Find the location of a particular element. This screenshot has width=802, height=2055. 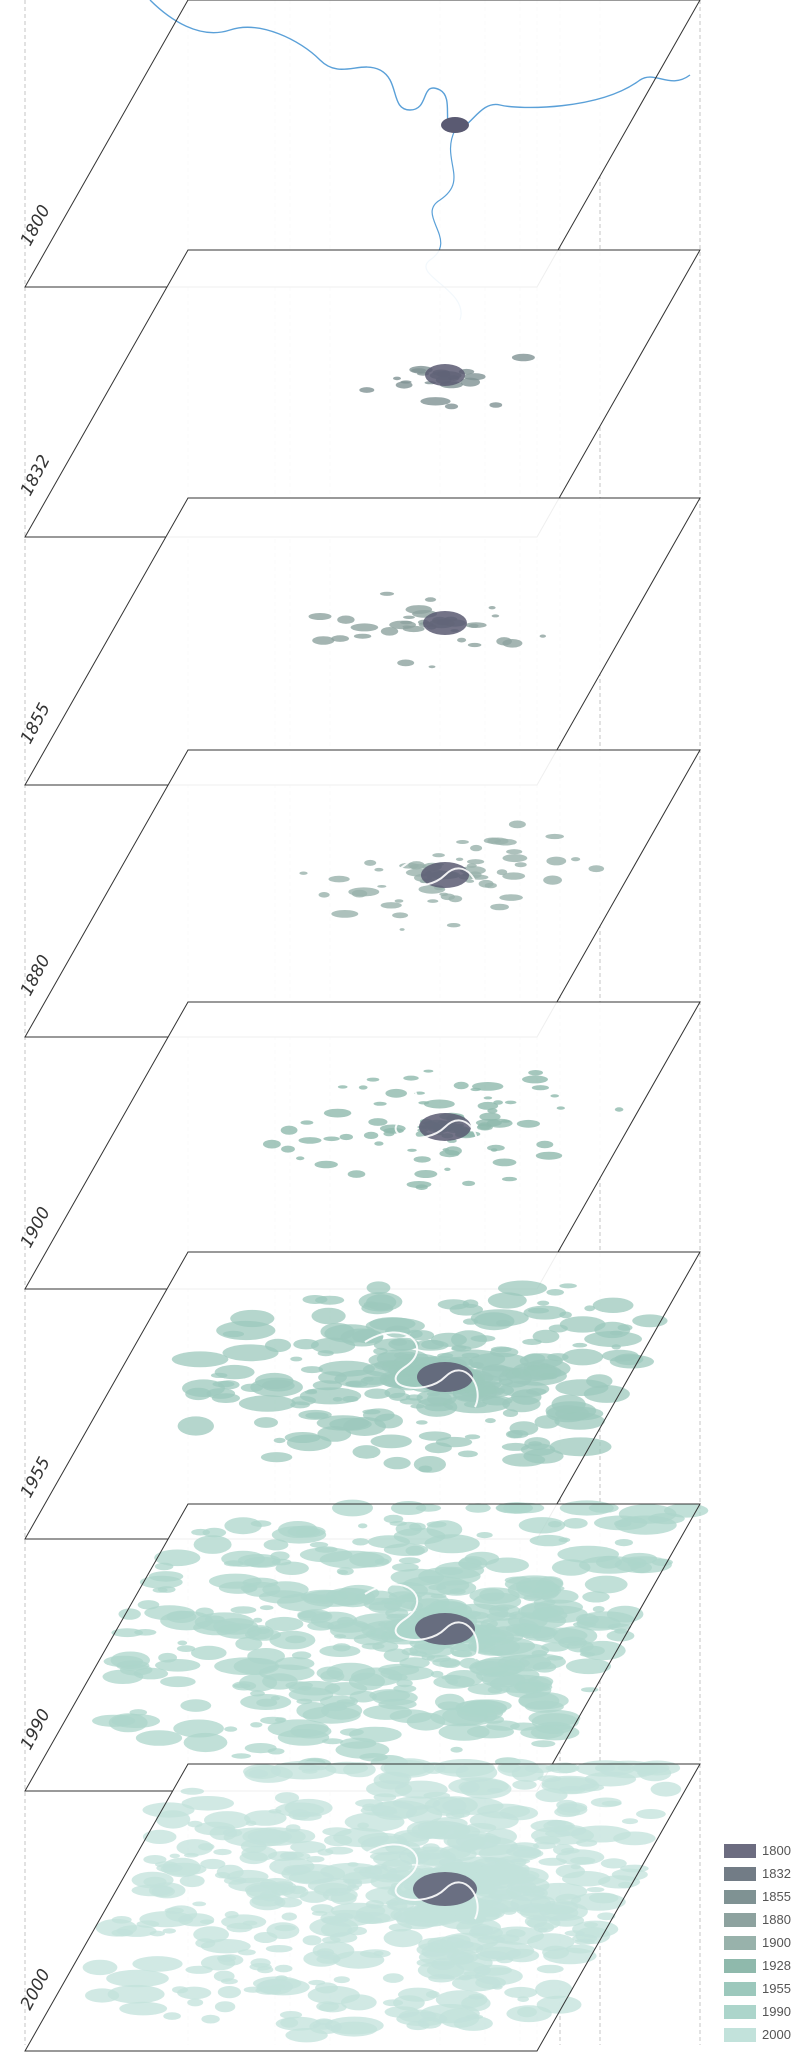

legend-item: 1855 is located at coordinates (763, 1897).